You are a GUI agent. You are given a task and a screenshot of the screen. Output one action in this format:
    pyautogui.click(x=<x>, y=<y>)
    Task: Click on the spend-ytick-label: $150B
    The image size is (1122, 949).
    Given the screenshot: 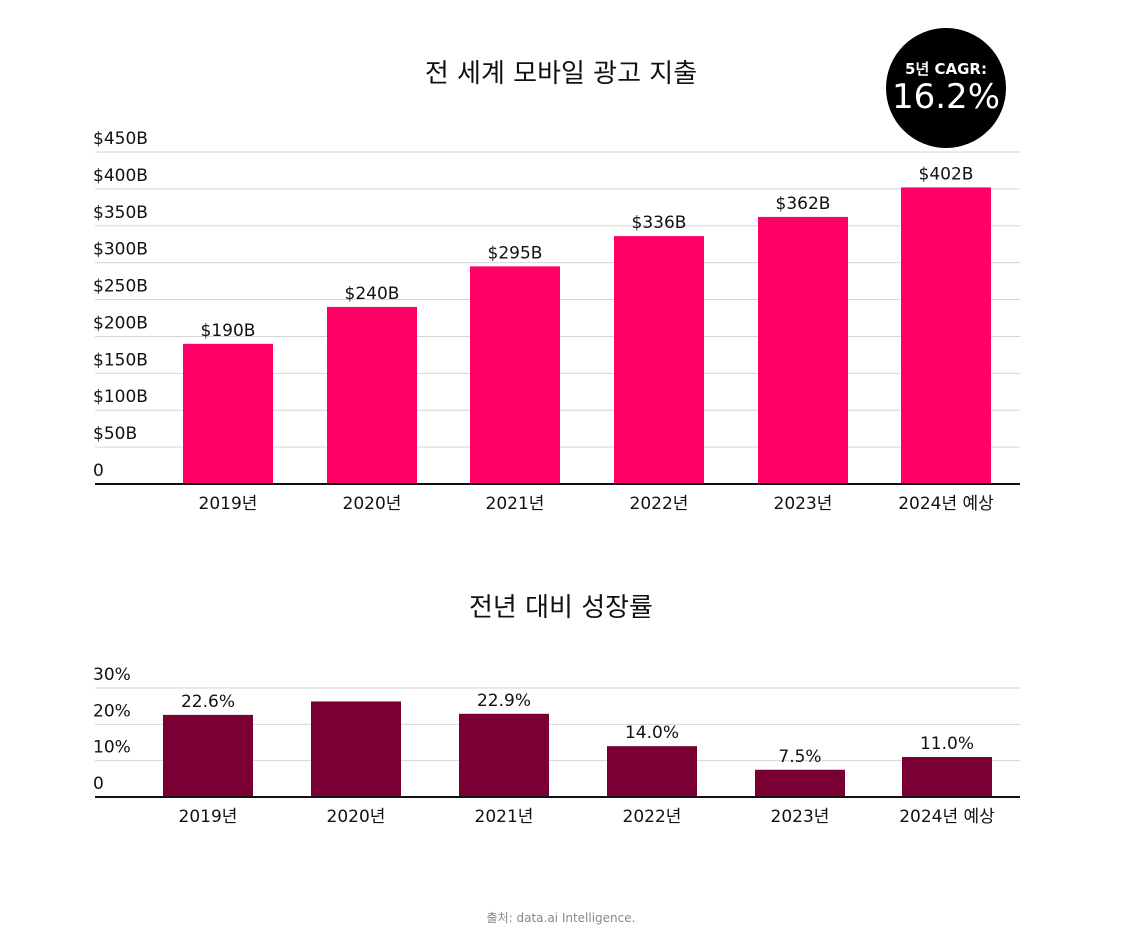 What is the action you would take?
    pyautogui.click(x=120, y=360)
    